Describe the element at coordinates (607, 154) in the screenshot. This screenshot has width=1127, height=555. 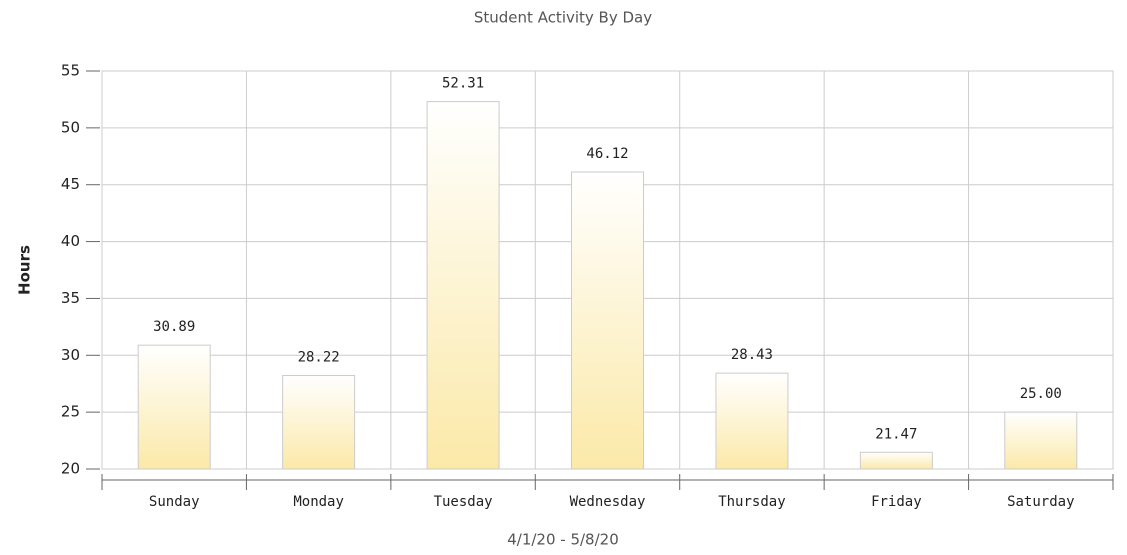
I see `value-label: 46.12` at that location.